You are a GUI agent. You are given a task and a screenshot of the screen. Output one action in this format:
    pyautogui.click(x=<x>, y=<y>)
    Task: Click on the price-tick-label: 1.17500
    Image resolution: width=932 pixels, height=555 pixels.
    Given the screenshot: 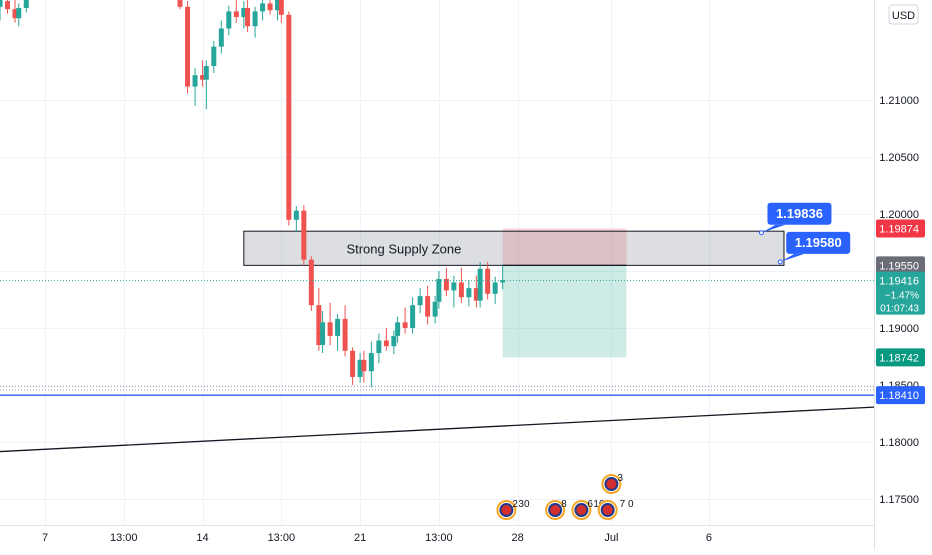 What is the action you would take?
    pyautogui.click(x=899, y=500)
    